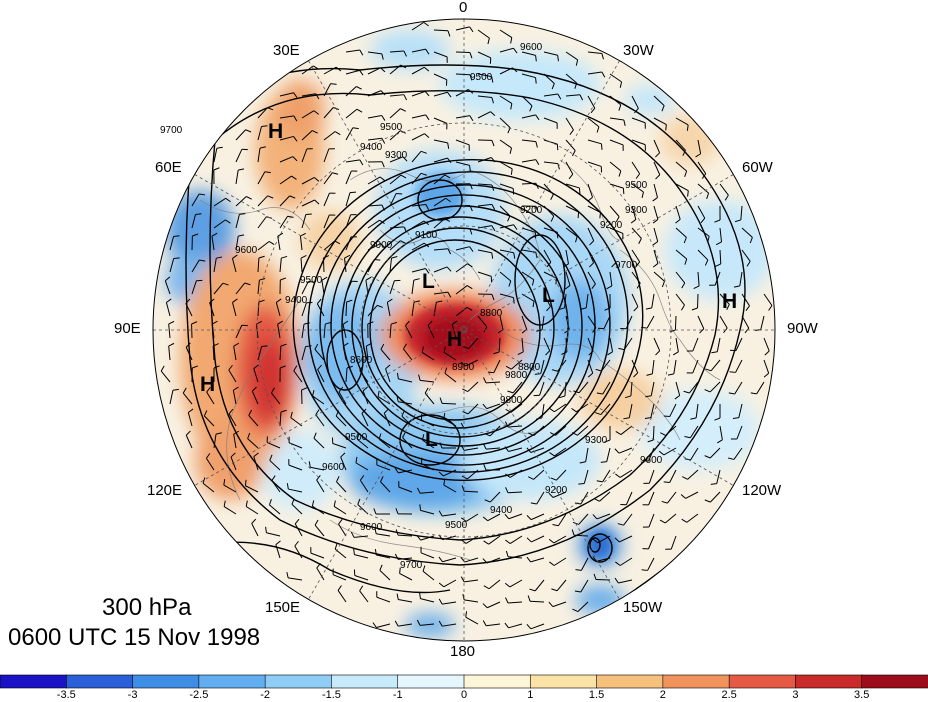  What do you see at coordinates (66, 695) in the screenshot?
I see `colorbar-tick-label: -3.5` at bounding box center [66, 695].